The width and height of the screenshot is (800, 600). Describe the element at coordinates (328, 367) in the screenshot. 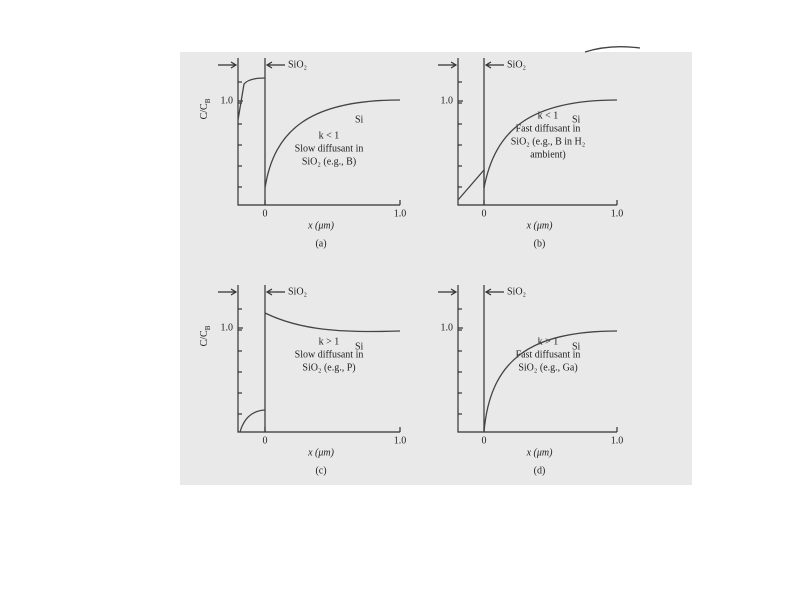

I see `note: SiO₂ (e.g., P)` at that location.